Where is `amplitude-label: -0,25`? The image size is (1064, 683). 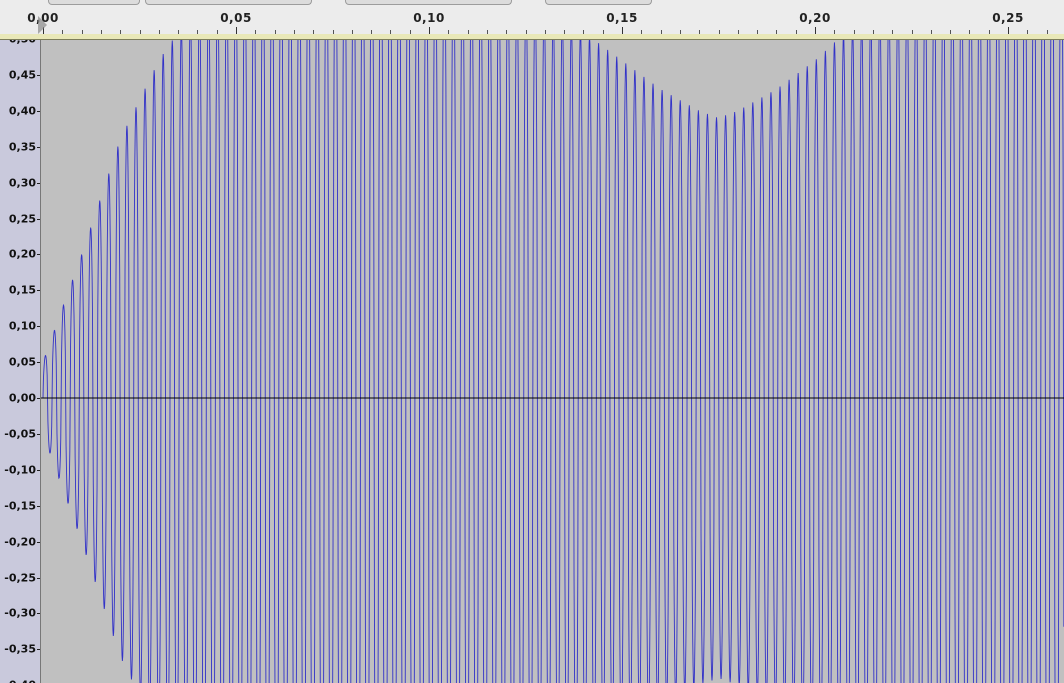
amplitude-label: -0,25 is located at coordinates (20, 577).